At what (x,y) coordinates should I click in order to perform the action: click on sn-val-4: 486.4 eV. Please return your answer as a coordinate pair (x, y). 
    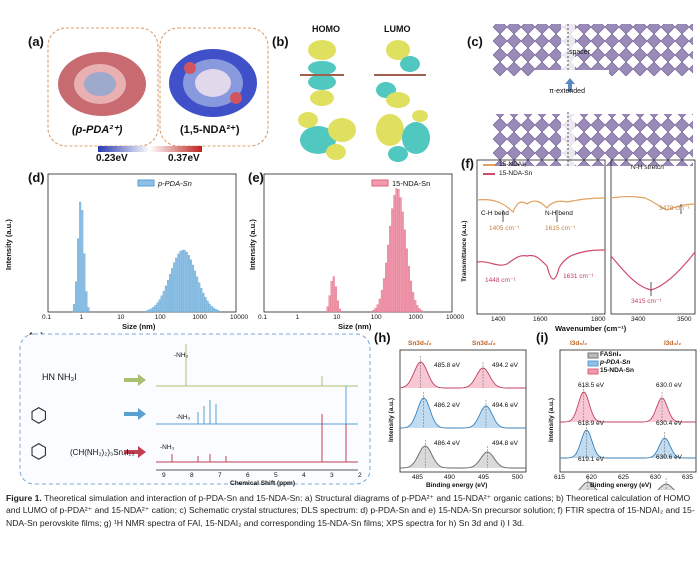
    Looking at the image, I should click on (447, 443).